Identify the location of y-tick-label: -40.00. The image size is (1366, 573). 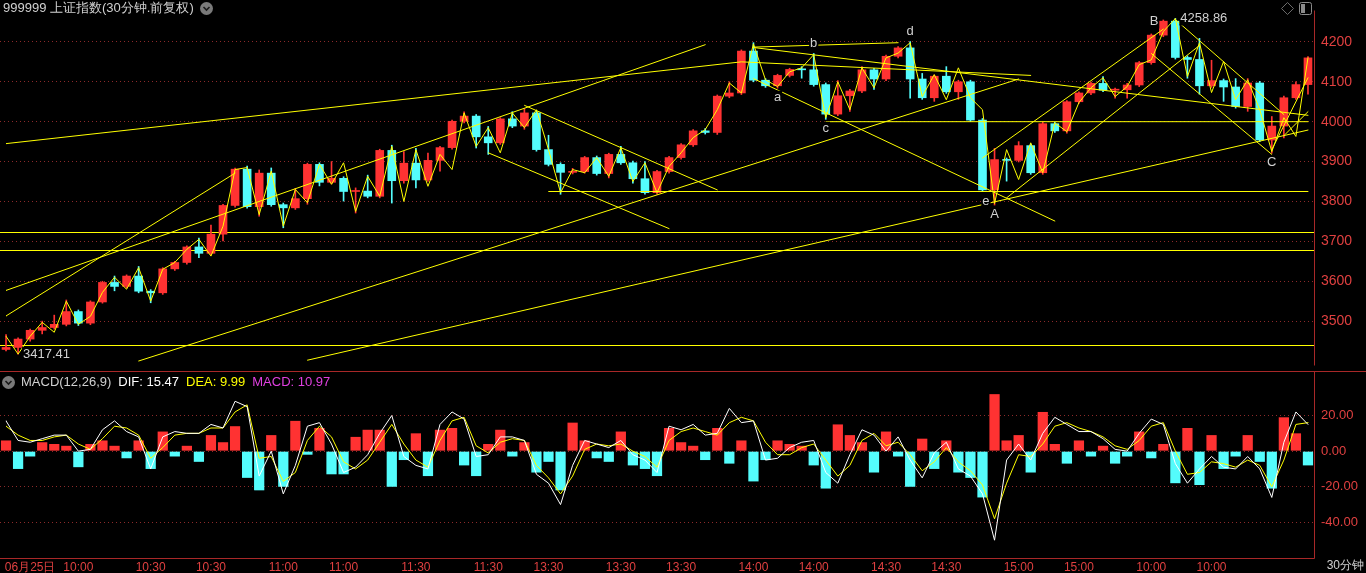
(1339, 521).